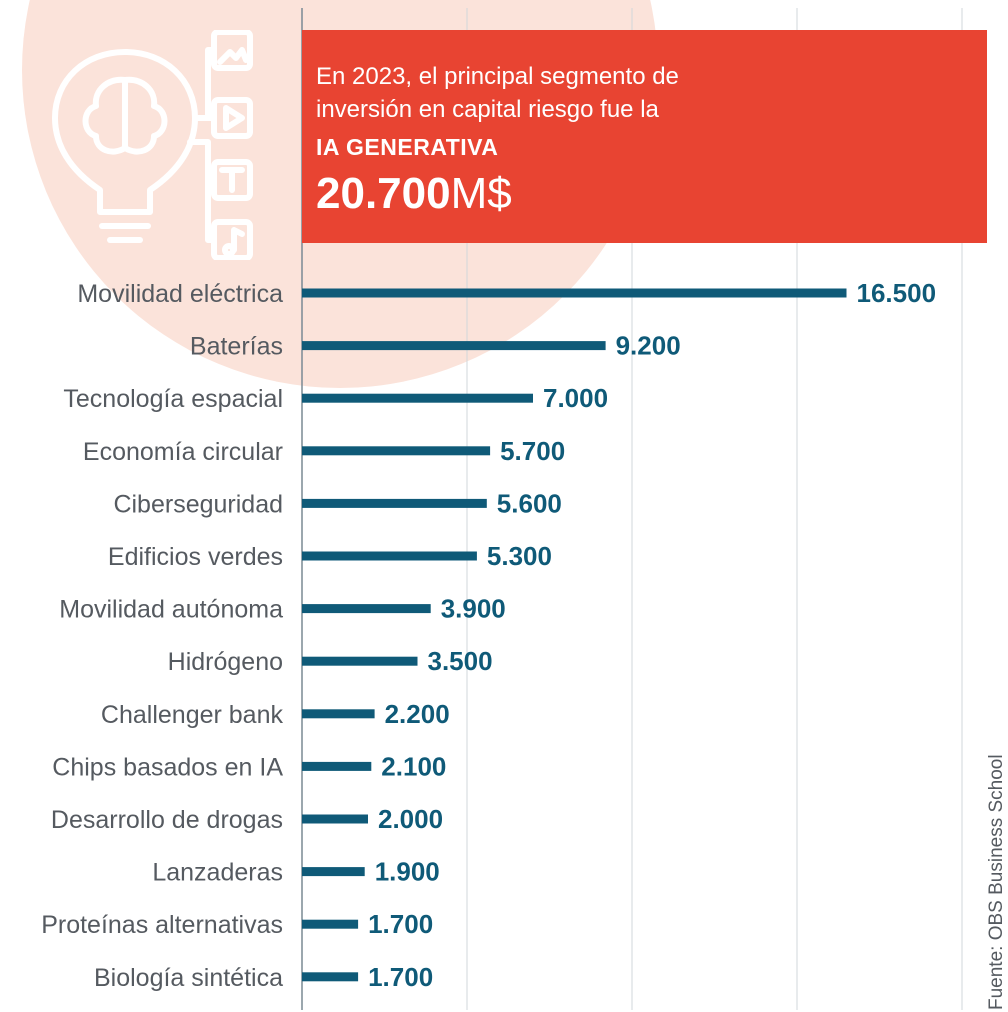 The height and width of the screenshot is (1012, 1008). What do you see at coordinates (413, 766) in the screenshot?
I see `value-label: 2.100` at bounding box center [413, 766].